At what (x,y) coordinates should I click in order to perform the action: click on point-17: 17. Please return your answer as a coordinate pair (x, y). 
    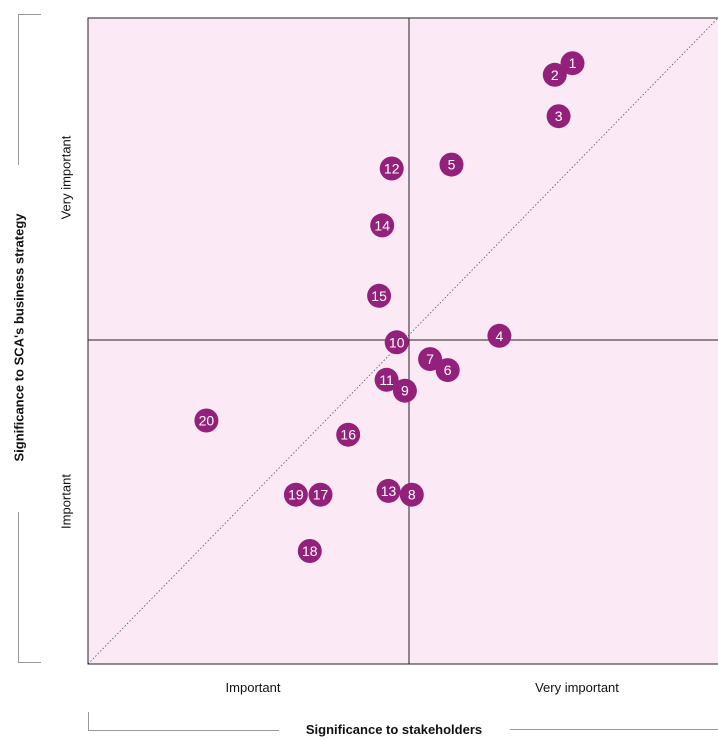
    Looking at the image, I should click on (320, 494).